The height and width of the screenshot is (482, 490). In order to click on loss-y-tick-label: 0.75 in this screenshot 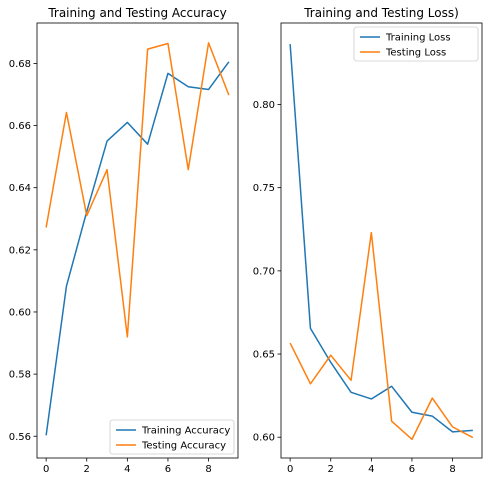, I will do `click(264, 188)`.